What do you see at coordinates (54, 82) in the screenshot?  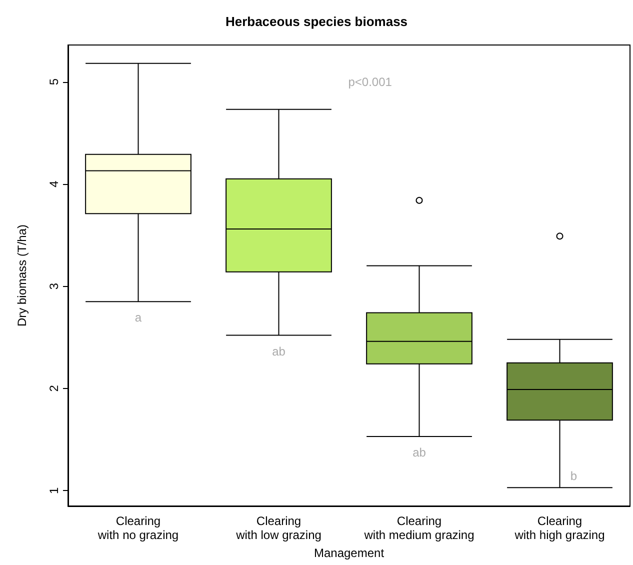 I see `y-tick-label: 5` at bounding box center [54, 82].